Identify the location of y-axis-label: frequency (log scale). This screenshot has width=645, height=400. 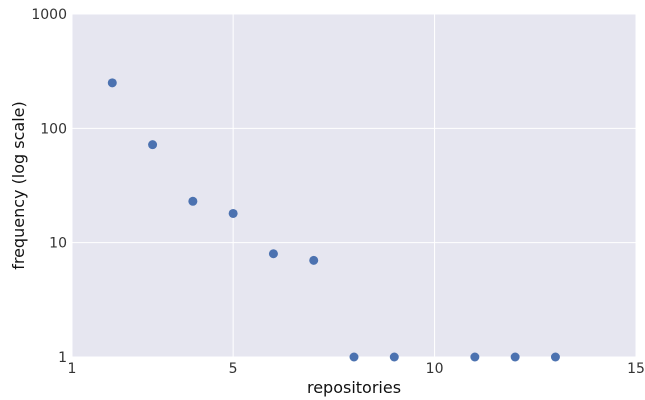
(18, 185).